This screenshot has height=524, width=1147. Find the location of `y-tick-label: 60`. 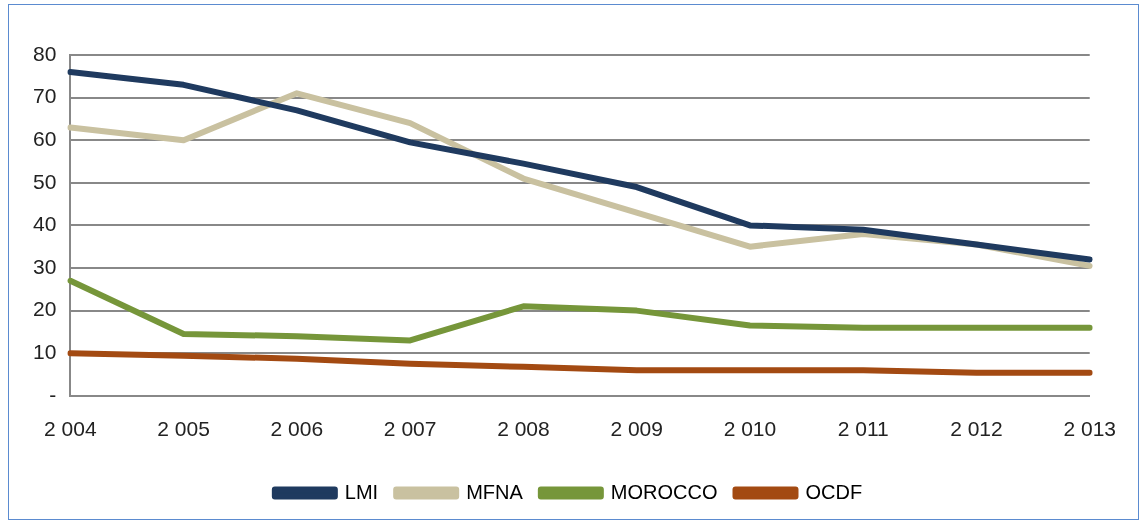

y-tick-label: 60 is located at coordinates (45, 138).